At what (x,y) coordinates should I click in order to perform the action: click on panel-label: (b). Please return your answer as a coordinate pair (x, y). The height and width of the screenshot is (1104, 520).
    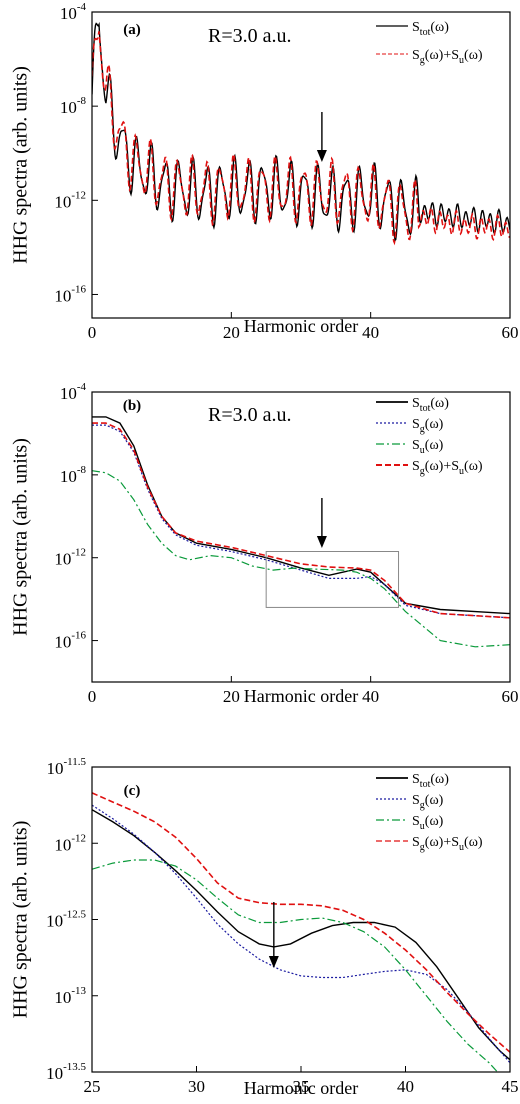
    Looking at the image, I should click on (132, 406).